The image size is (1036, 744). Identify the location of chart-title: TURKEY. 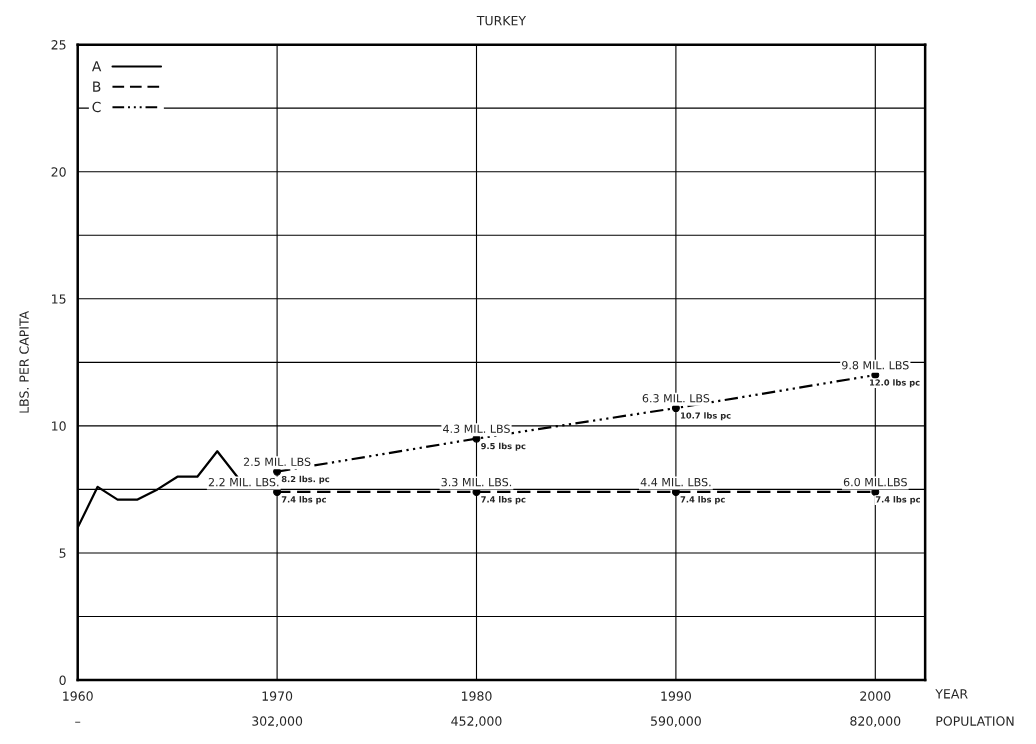
(501, 21).